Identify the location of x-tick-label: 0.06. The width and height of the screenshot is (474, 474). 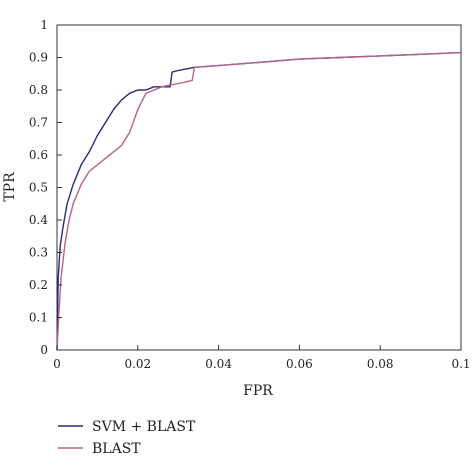
(299, 364).